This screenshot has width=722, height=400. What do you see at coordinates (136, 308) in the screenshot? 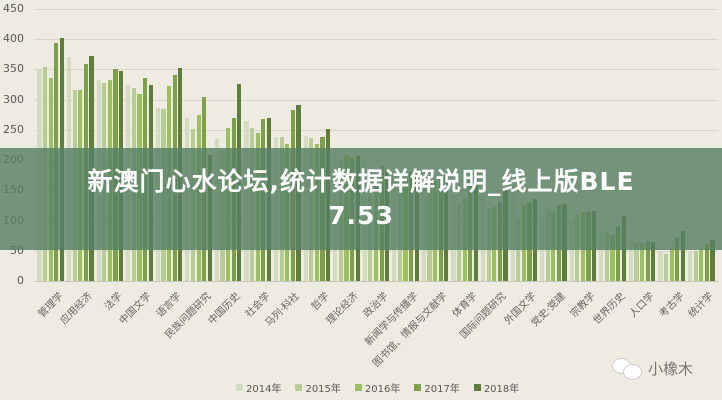
I see `x-tick-label: 中国文学` at bounding box center [136, 308].